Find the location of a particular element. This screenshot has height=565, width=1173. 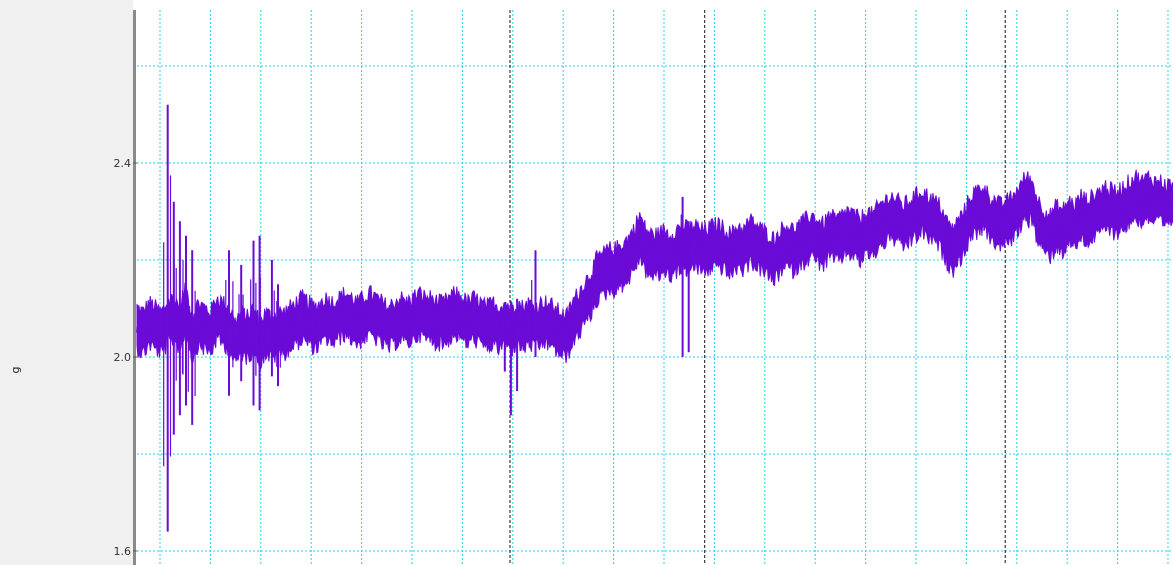

y-axis-panel is located at coordinates (66, 282).